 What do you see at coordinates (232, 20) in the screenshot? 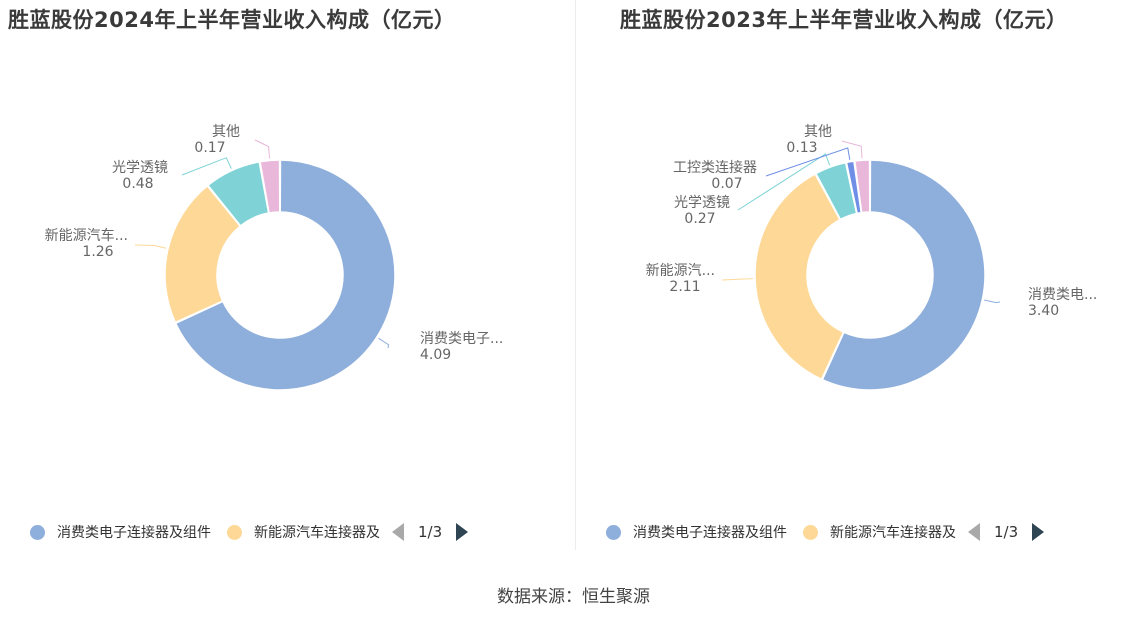
I see `chart-title: 胜蓝股份2024年上半年营业收入构成（亿元）` at bounding box center [232, 20].